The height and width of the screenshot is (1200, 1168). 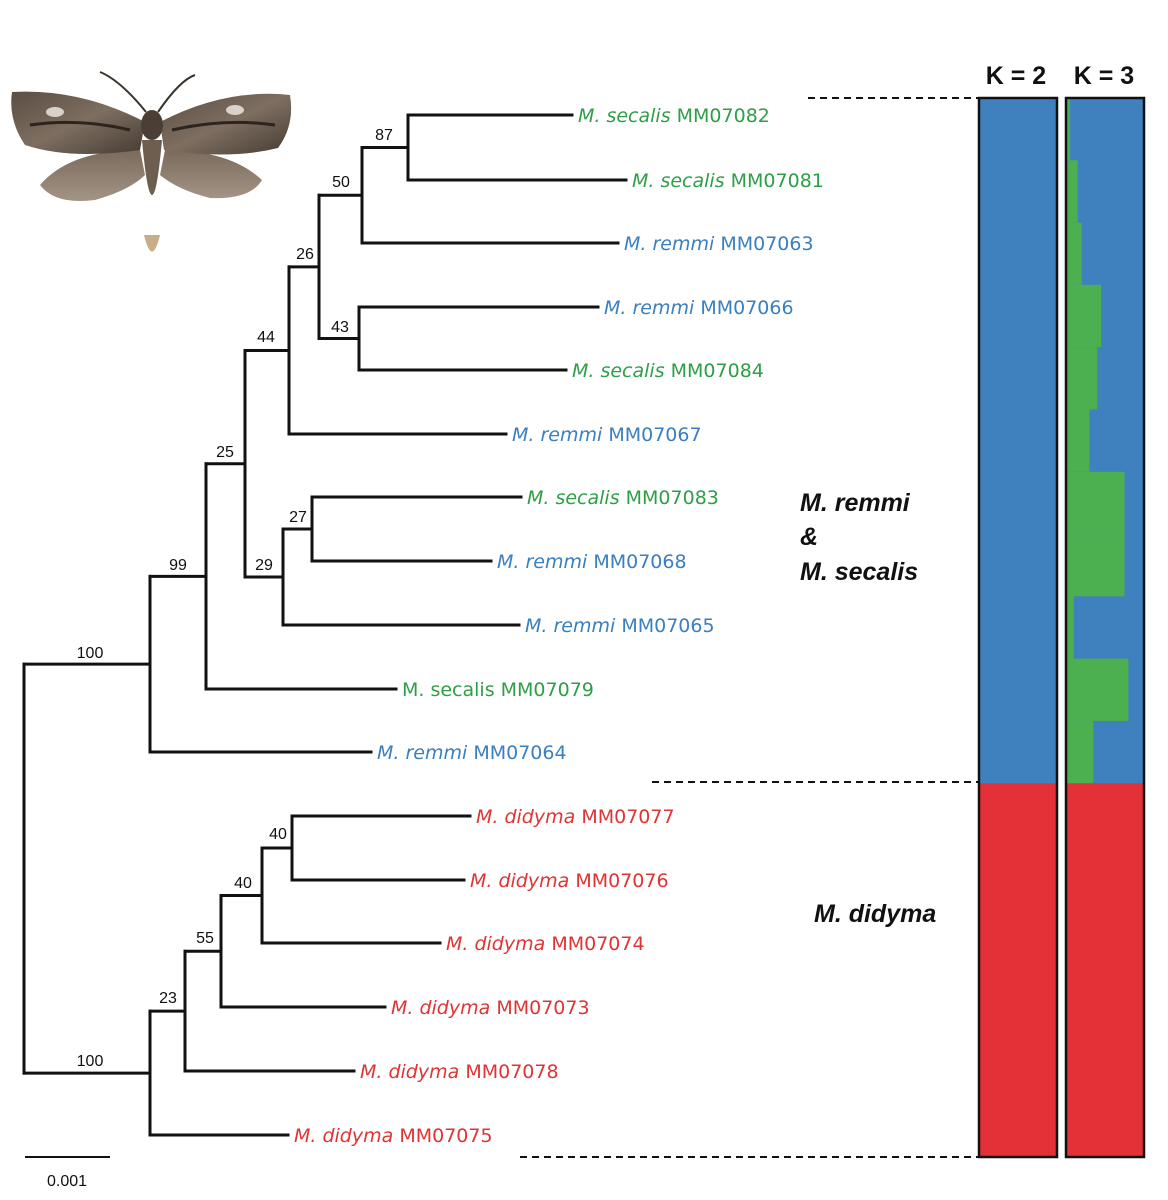 I want to click on tip-label: M. remmi MM07066, so click(x=699, y=308).